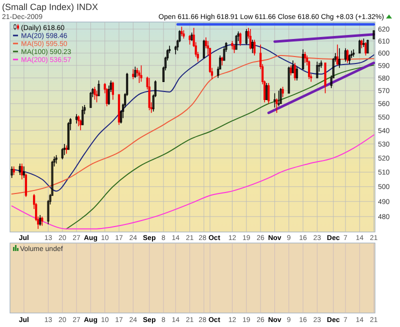  Describe the element at coordinates (50, 7) in the screenshot. I see `chart-title: (Small Cap Index) INDX` at that location.